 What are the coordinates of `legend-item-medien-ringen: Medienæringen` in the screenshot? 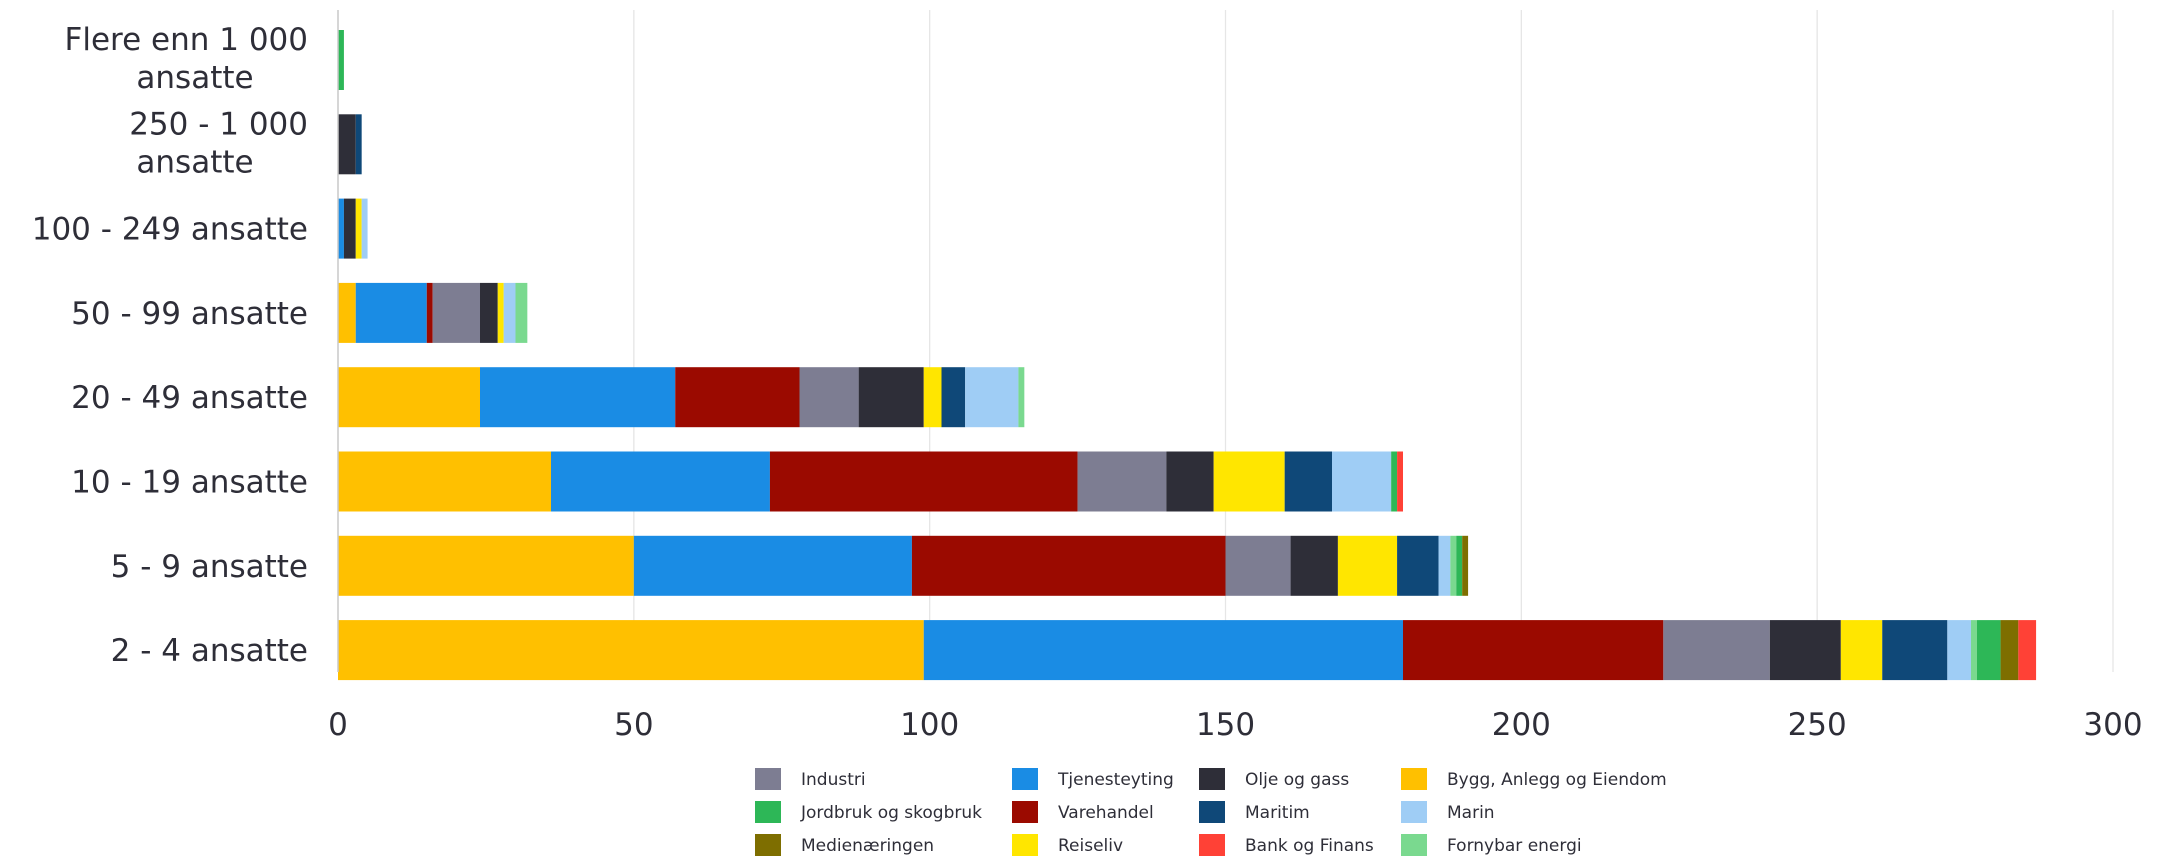 It's located at (844, 845).